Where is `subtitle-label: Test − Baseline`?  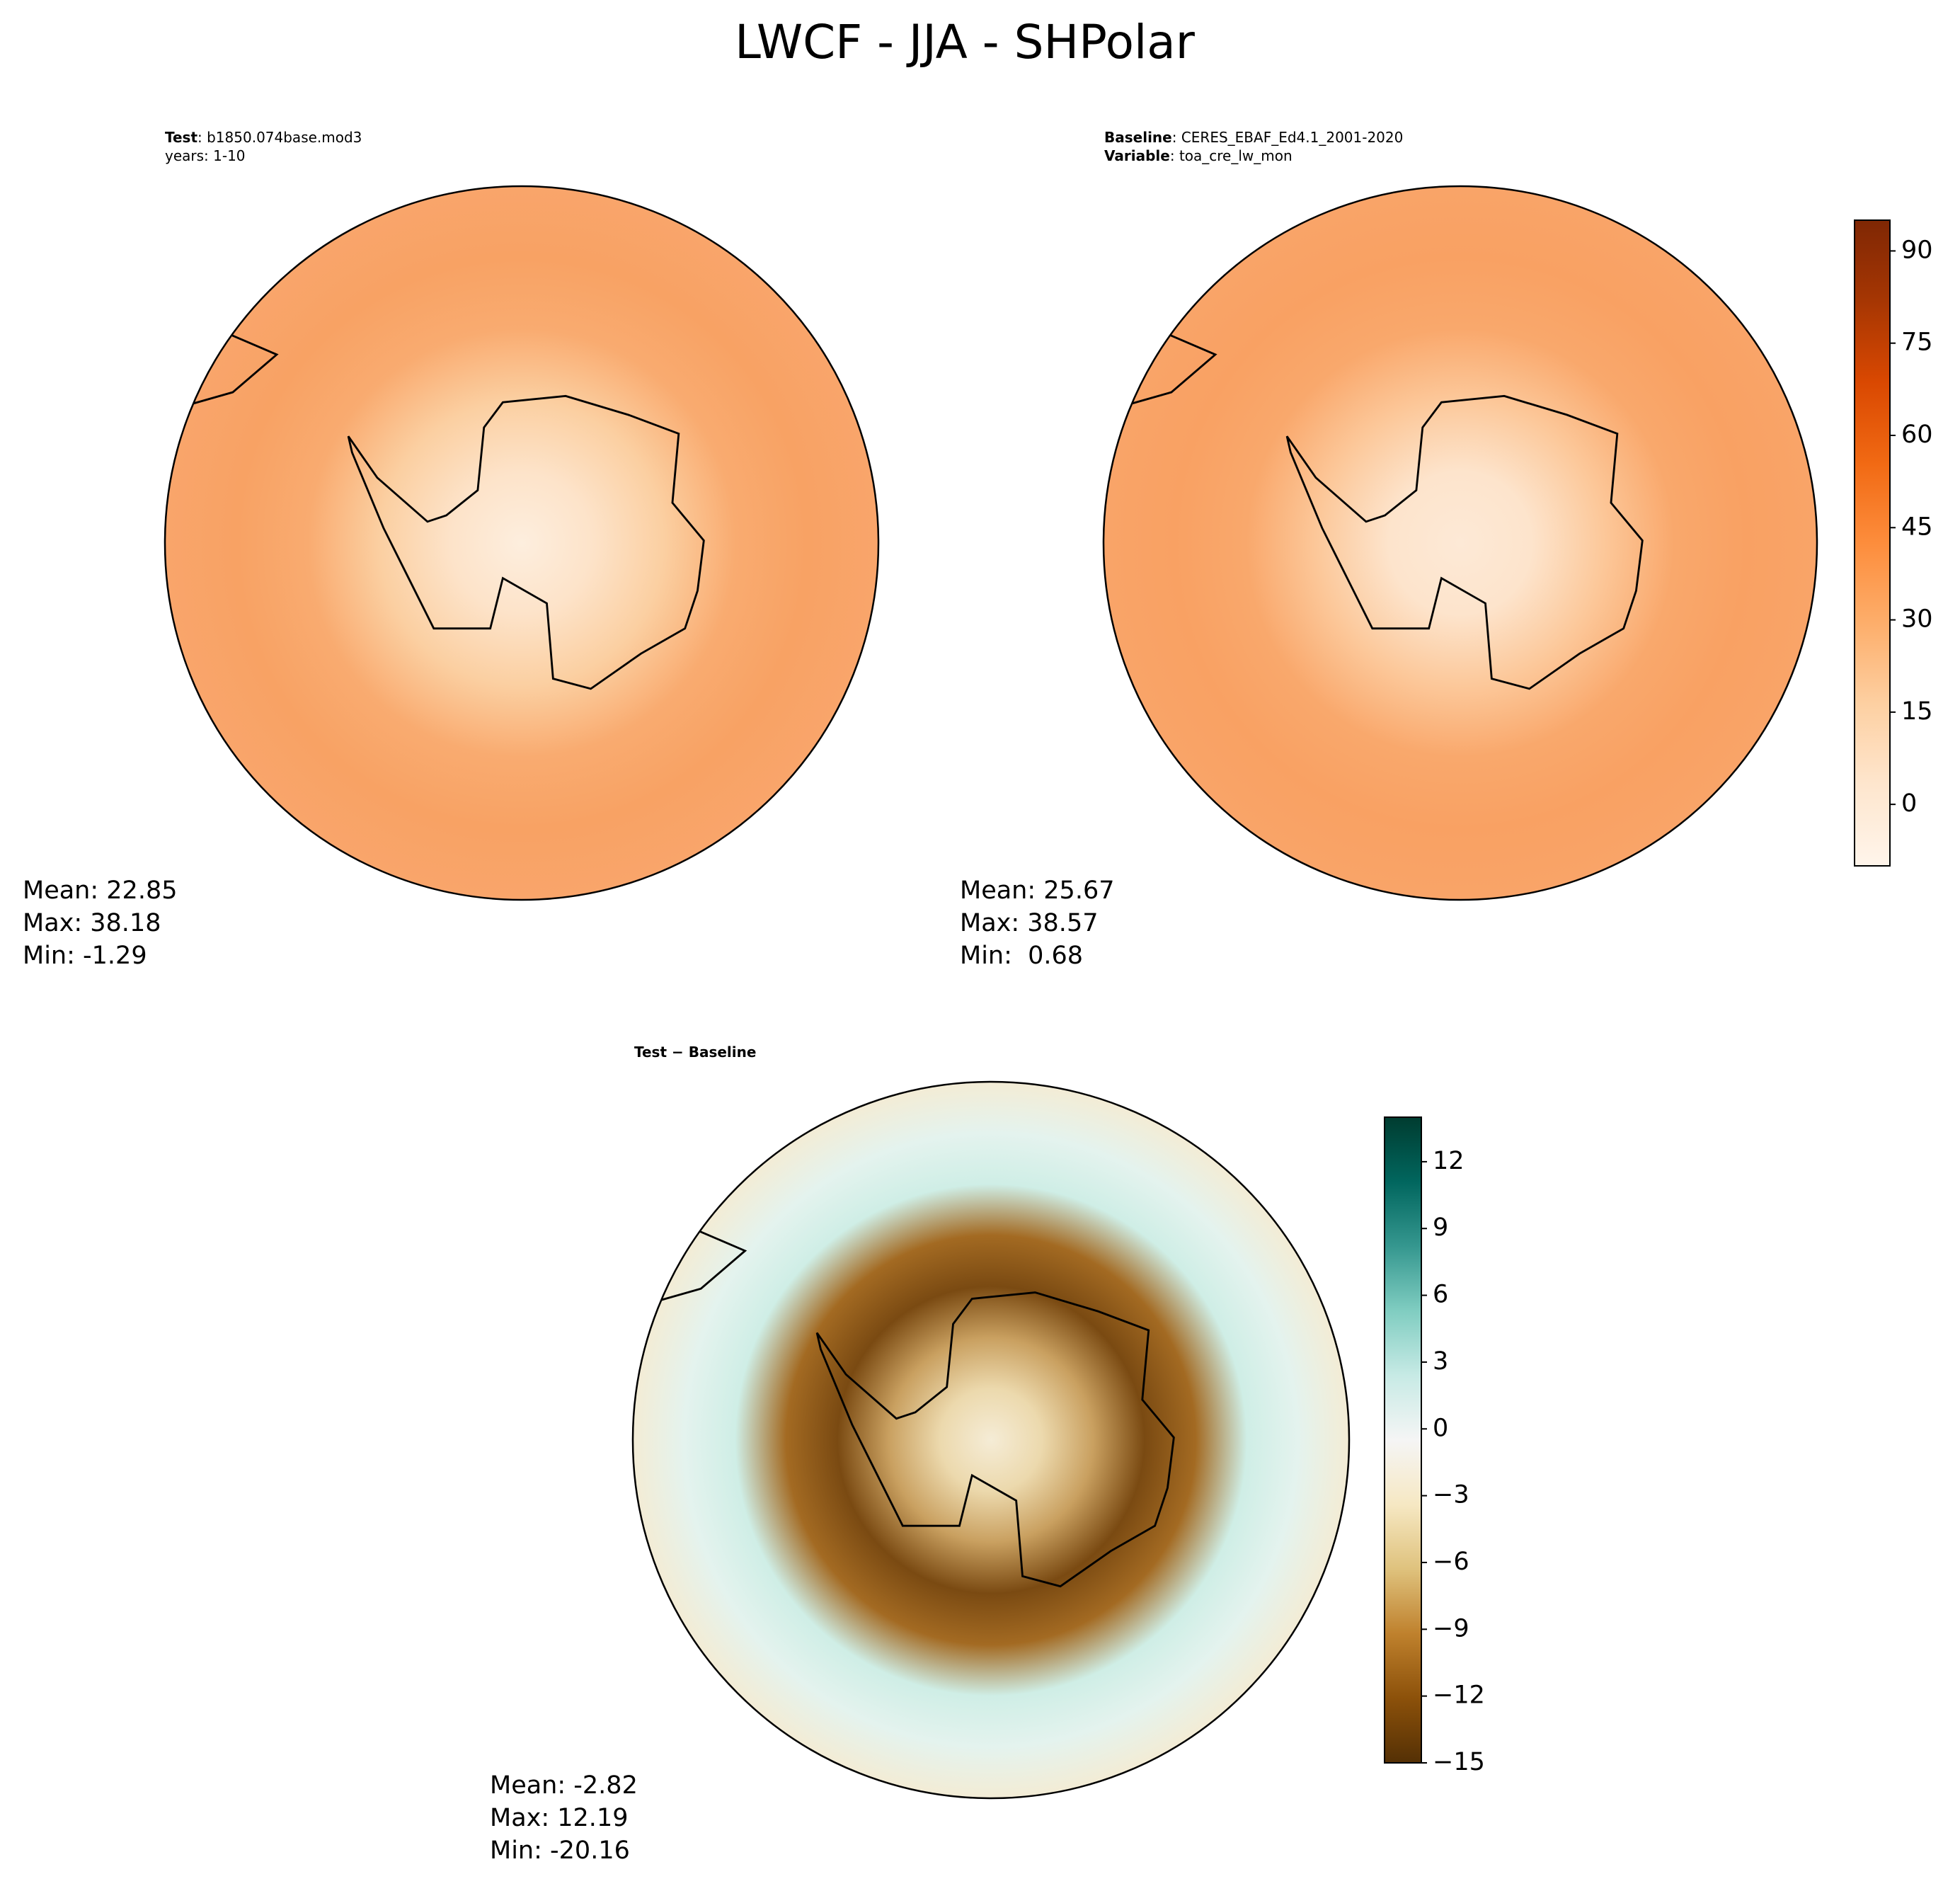
subtitle-label: Test − Baseline is located at coordinates (695, 1052).